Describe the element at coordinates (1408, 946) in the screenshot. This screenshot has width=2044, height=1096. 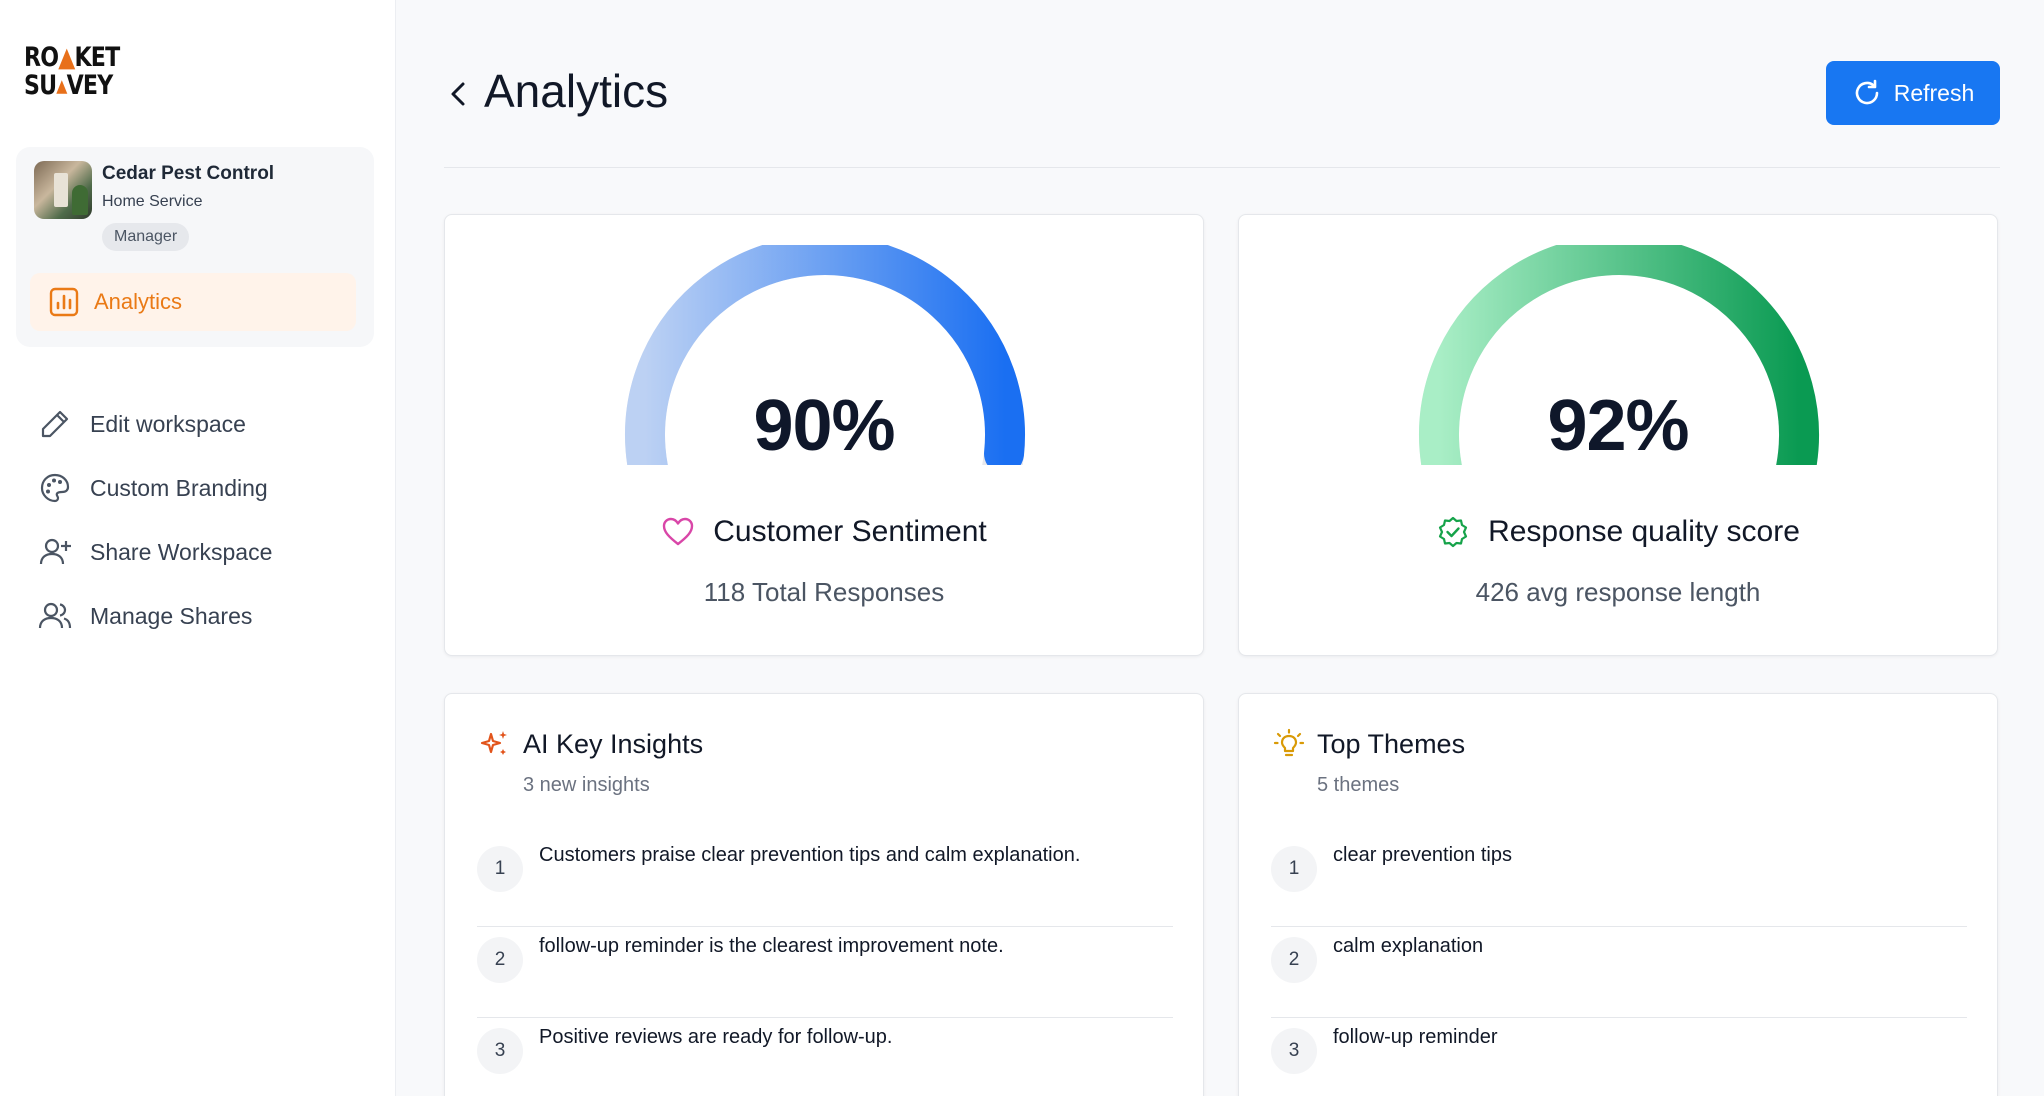
I see `theme-text: calm explanation` at that location.